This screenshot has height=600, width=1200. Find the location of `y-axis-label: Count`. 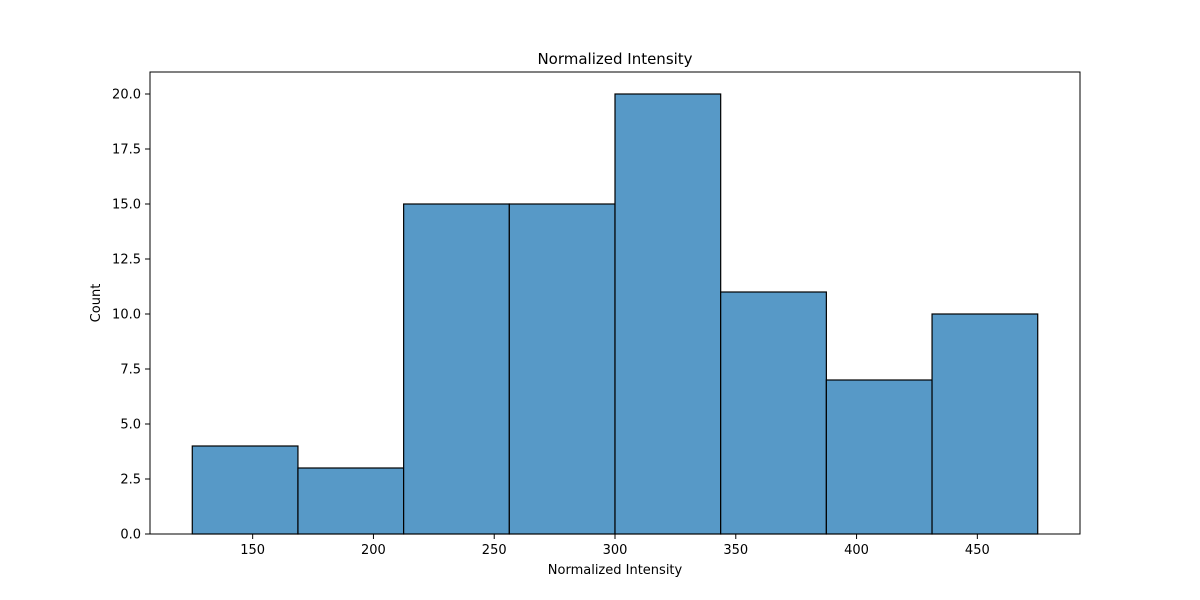

y-axis-label: Count is located at coordinates (96, 303).